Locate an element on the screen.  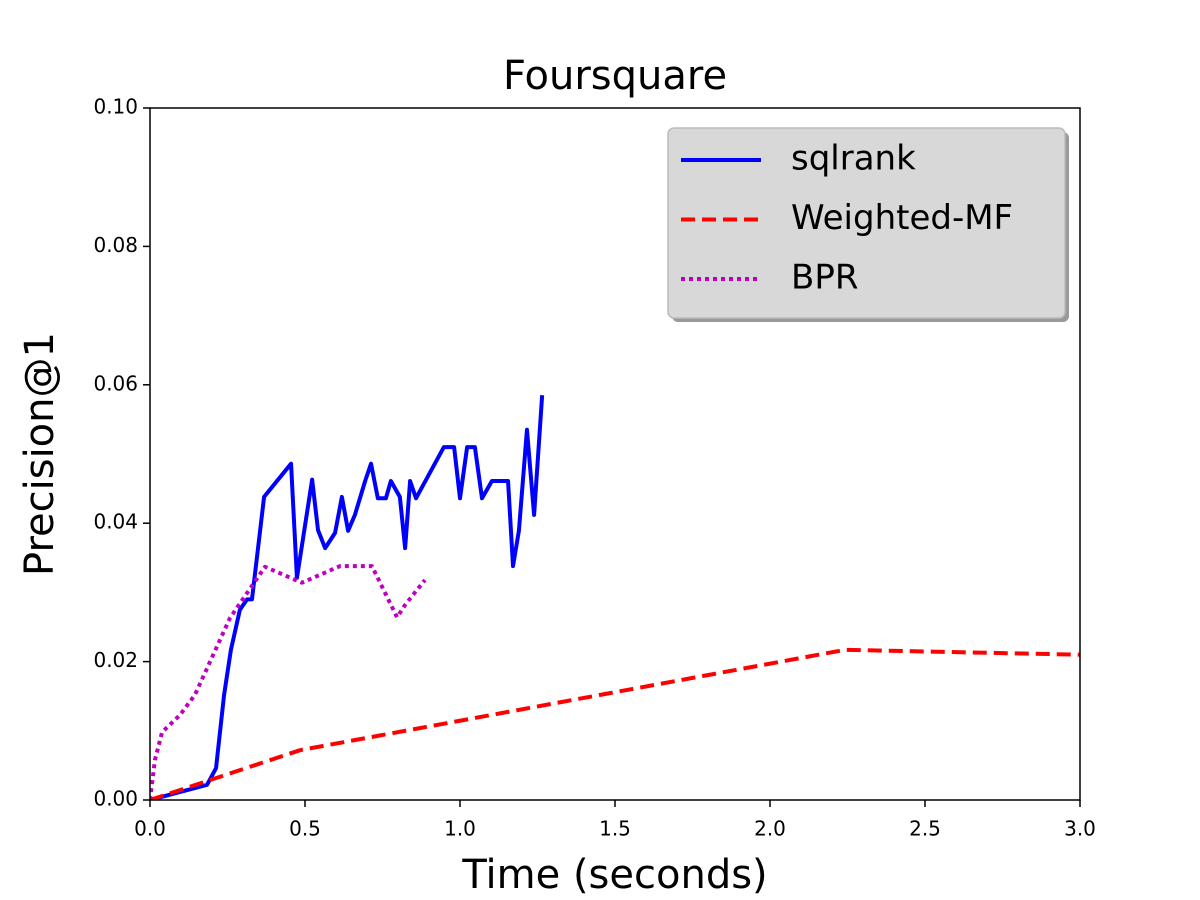
y-tick-label: 0.10 is located at coordinates (115, 107).